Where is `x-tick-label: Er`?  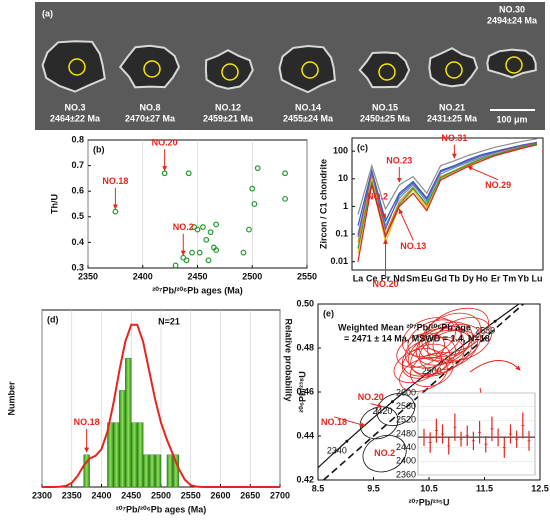
x-tick-label: Er is located at coordinates (496, 278).